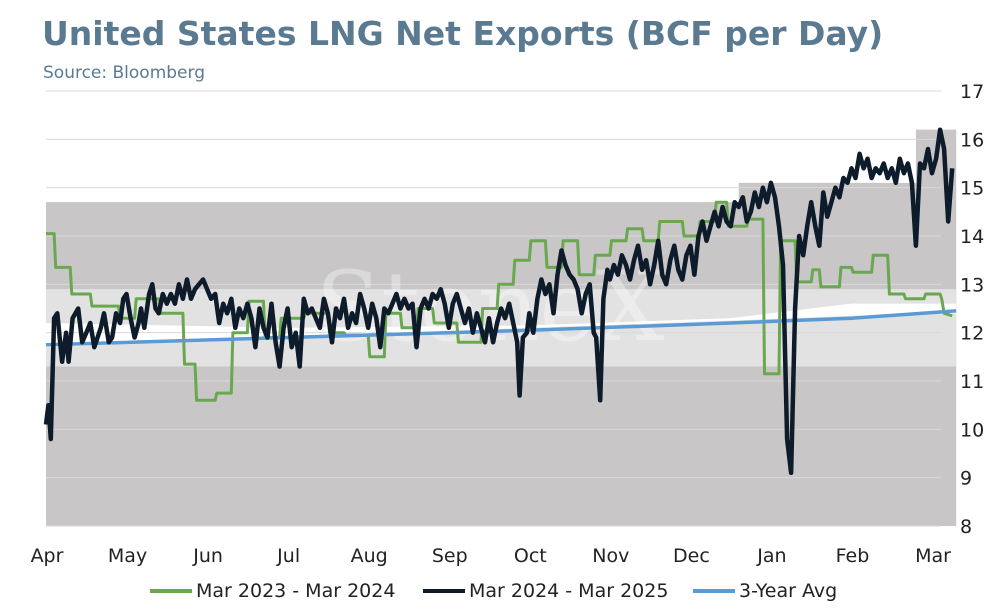 This screenshot has width=994, height=613. What do you see at coordinates (610, 556) in the screenshot?
I see `x-tick-label: Nov` at bounding box center [610, 556].